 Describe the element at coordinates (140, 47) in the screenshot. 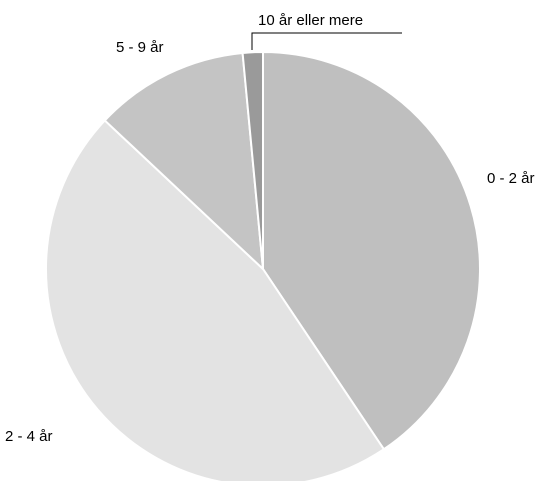

I see `slice-label-5-9-aar: 5 - 9 år` at that location.